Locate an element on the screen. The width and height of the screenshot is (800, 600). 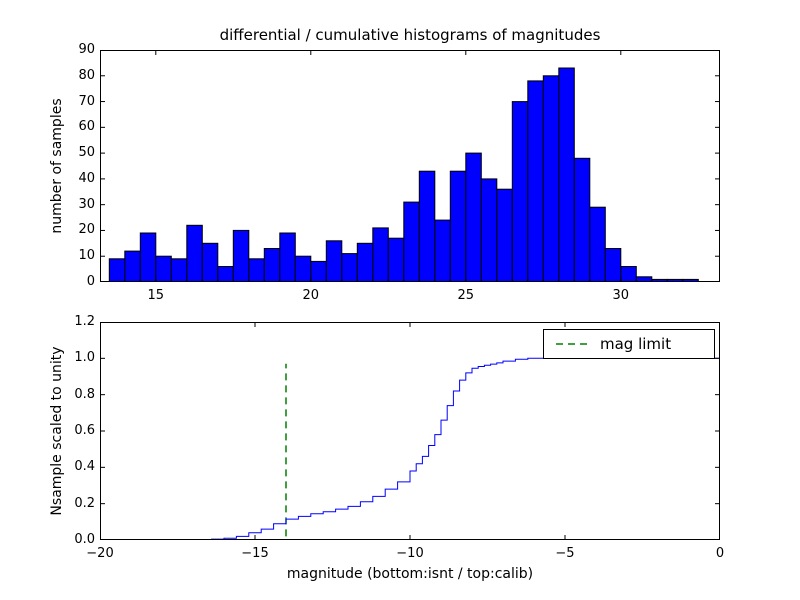
top-y-tick-label: 40 is located at coordinates (86, 178).